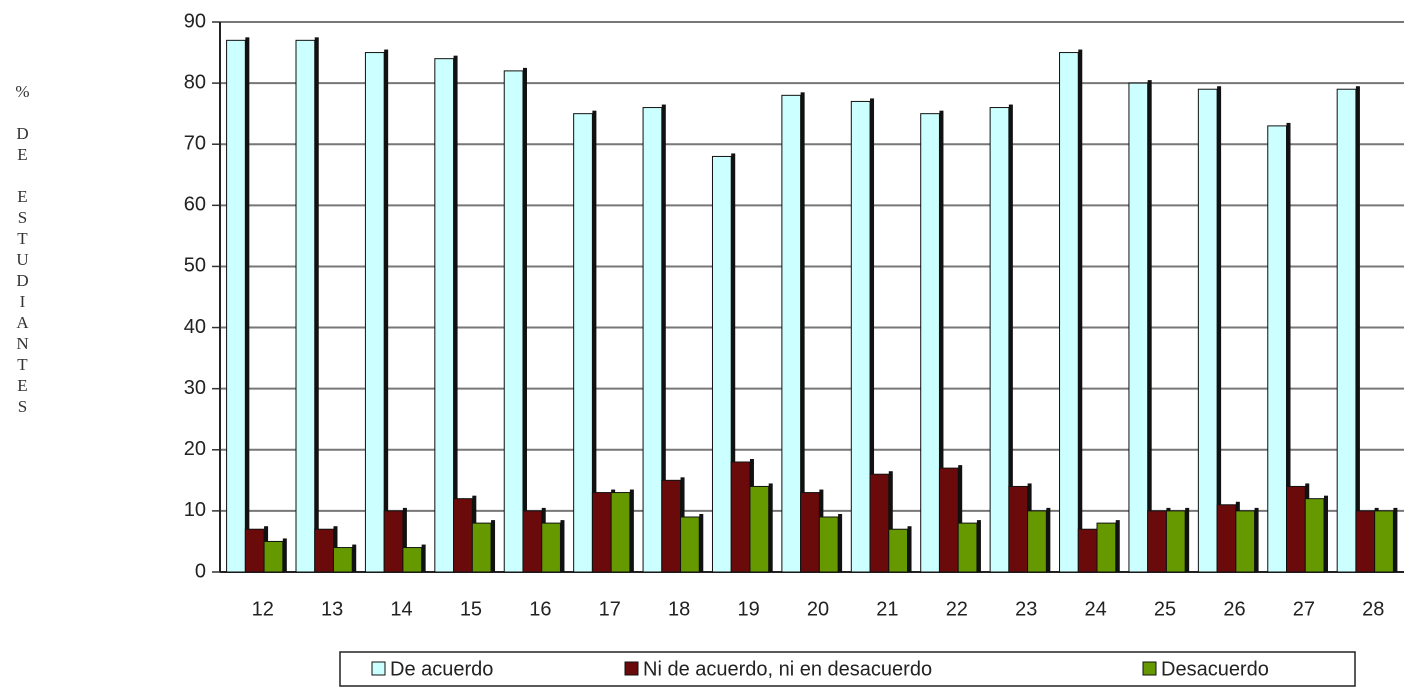  What do you see at coordinates (195, 82) in the screenshot?
I see `y-tick-label: 80` at bounding box center [195, 82].